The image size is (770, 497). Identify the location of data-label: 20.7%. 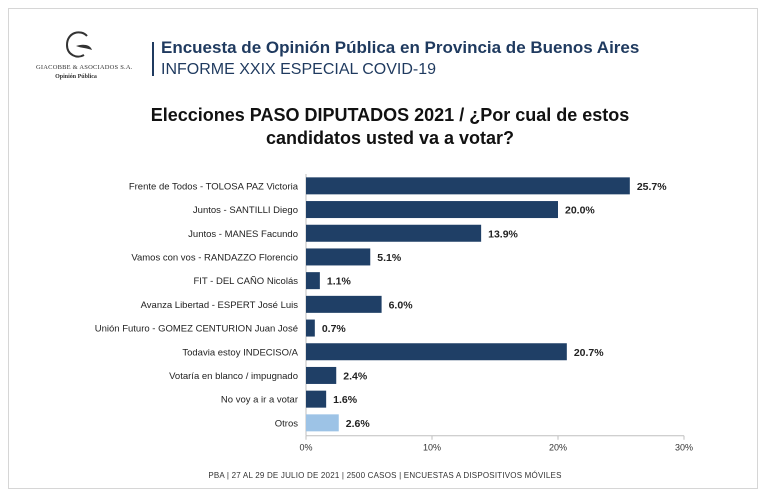
(589, 353).